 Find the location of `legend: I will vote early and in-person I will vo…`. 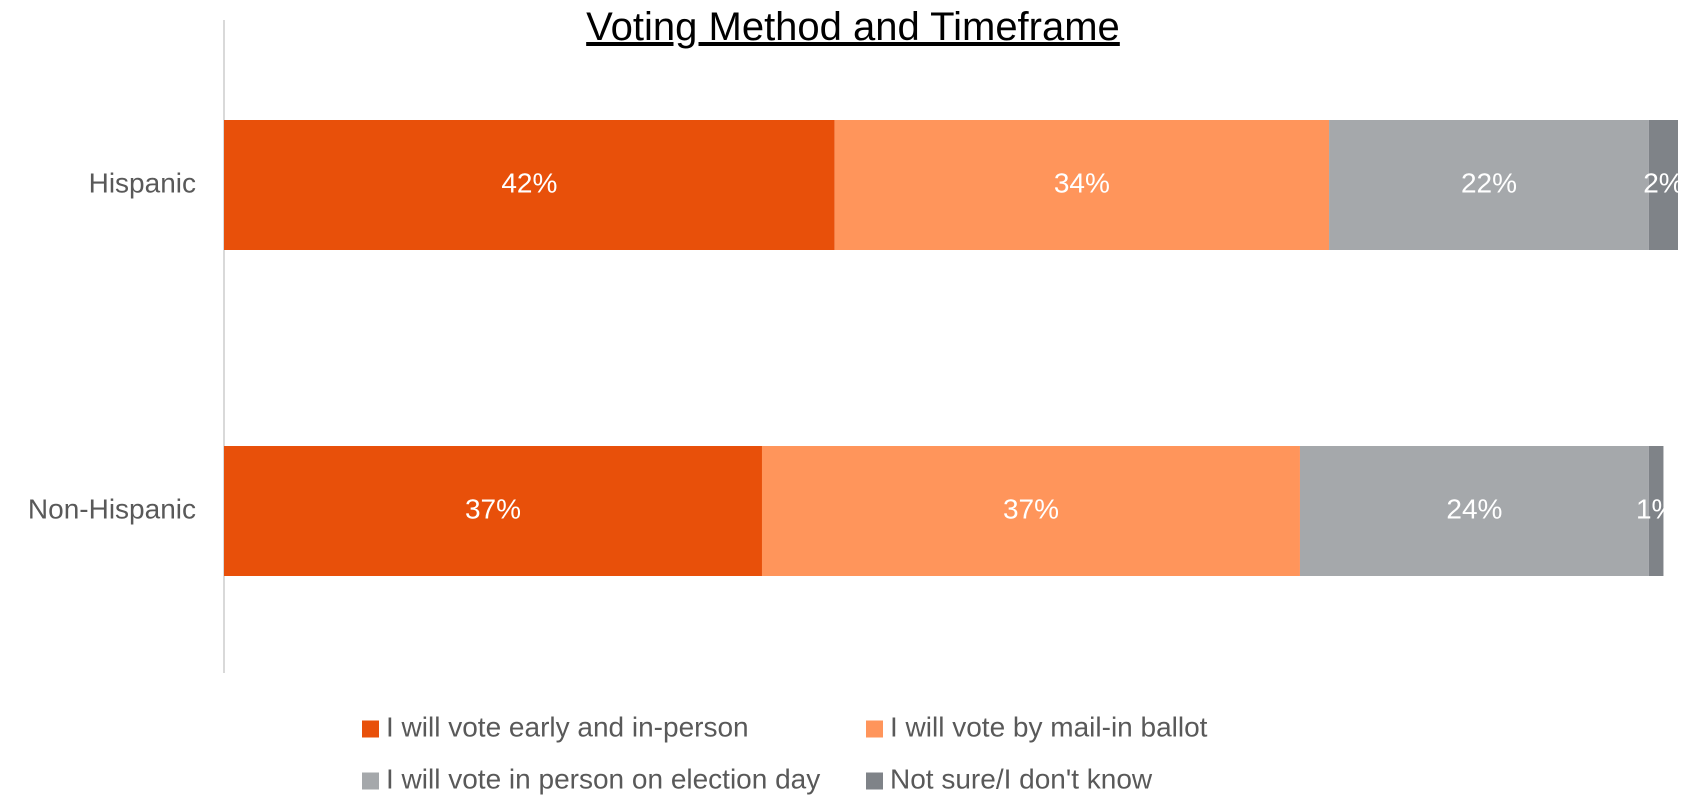

legend: I will vote early and in-person I will vo… is located at coordinates (785, 752).